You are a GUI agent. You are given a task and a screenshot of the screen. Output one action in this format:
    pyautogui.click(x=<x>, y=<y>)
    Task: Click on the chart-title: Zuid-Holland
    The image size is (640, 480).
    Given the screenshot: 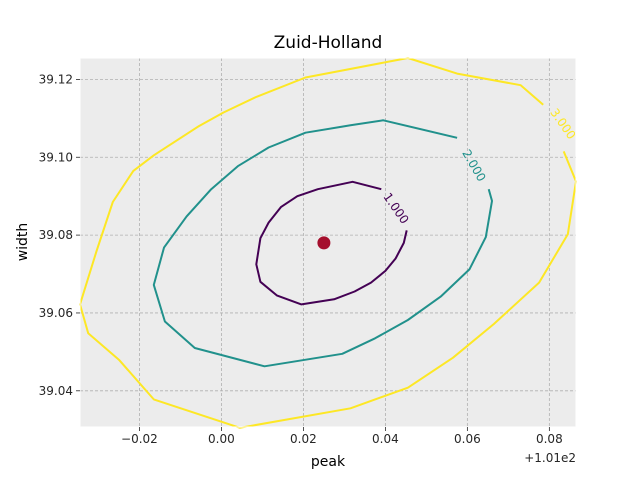 What is the action you would take?
    pyautogui.click(x=328, y=43)
    